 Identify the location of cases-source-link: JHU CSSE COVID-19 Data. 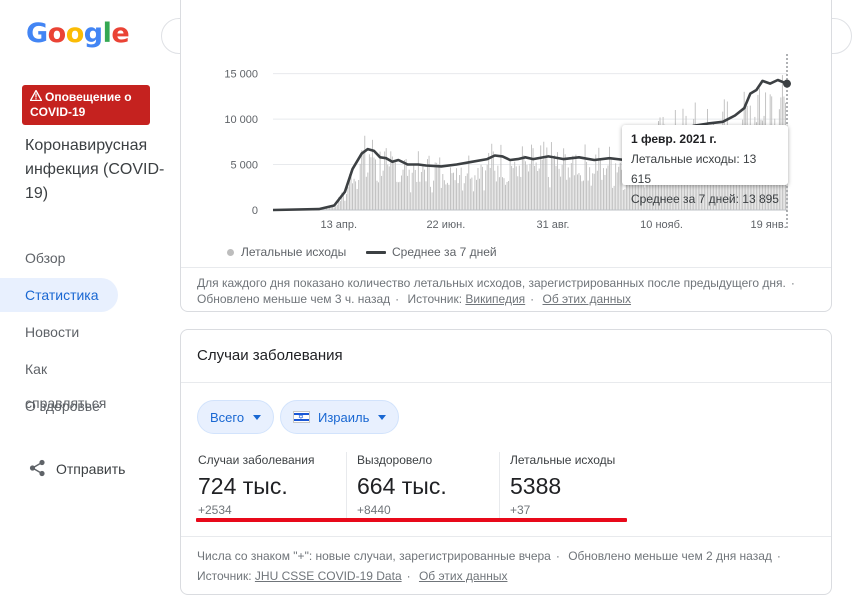
(328, 576).